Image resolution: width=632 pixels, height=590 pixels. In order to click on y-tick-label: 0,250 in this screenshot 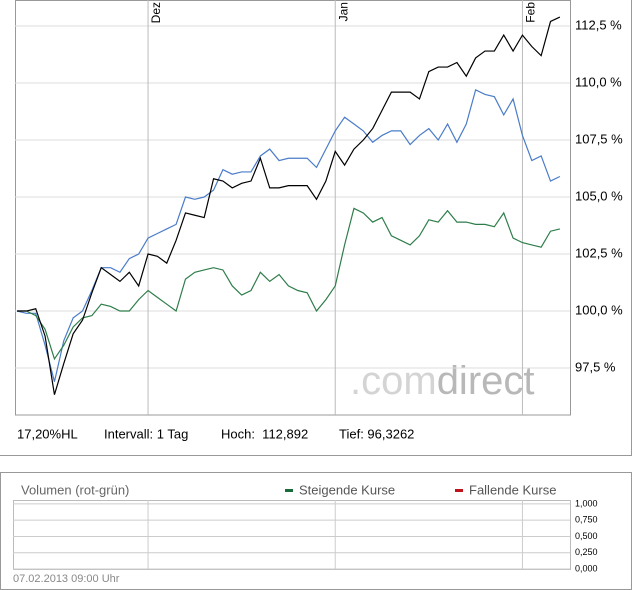, I will do `click(586, 552)`.